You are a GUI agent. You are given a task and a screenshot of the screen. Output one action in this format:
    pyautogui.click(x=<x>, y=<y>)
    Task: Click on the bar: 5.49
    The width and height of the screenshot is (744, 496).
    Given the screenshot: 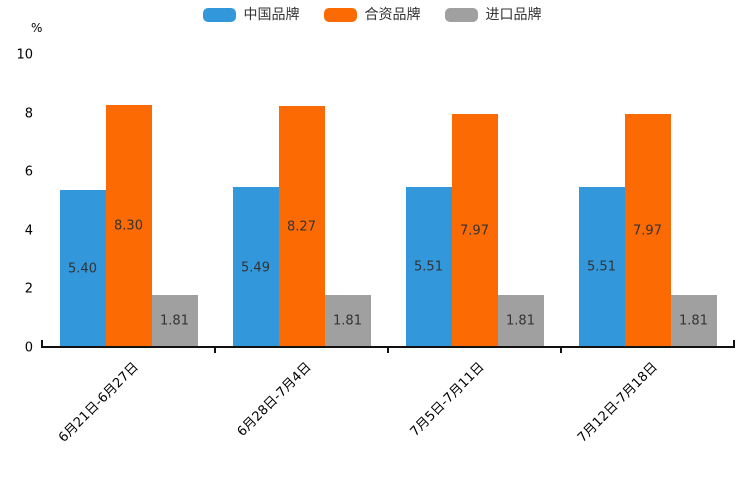 What is the action you would take?
    pyautogui.click(x=255, y=267)
    